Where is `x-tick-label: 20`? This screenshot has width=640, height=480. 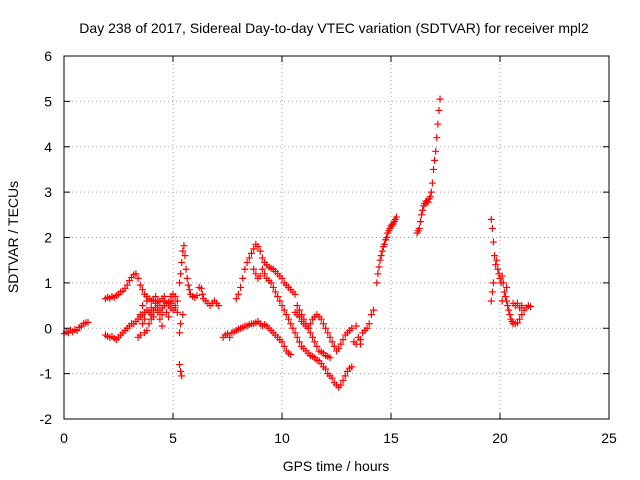 x-tick-label: 20 is located at coordinates (500, 438).